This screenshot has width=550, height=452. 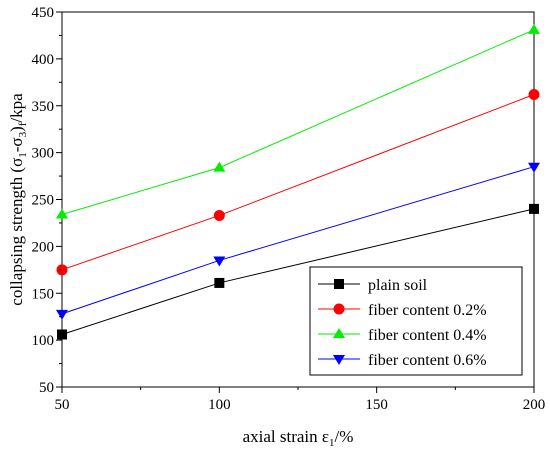 I want to click on y-tick-label: 150, so click(x=43, y=294).